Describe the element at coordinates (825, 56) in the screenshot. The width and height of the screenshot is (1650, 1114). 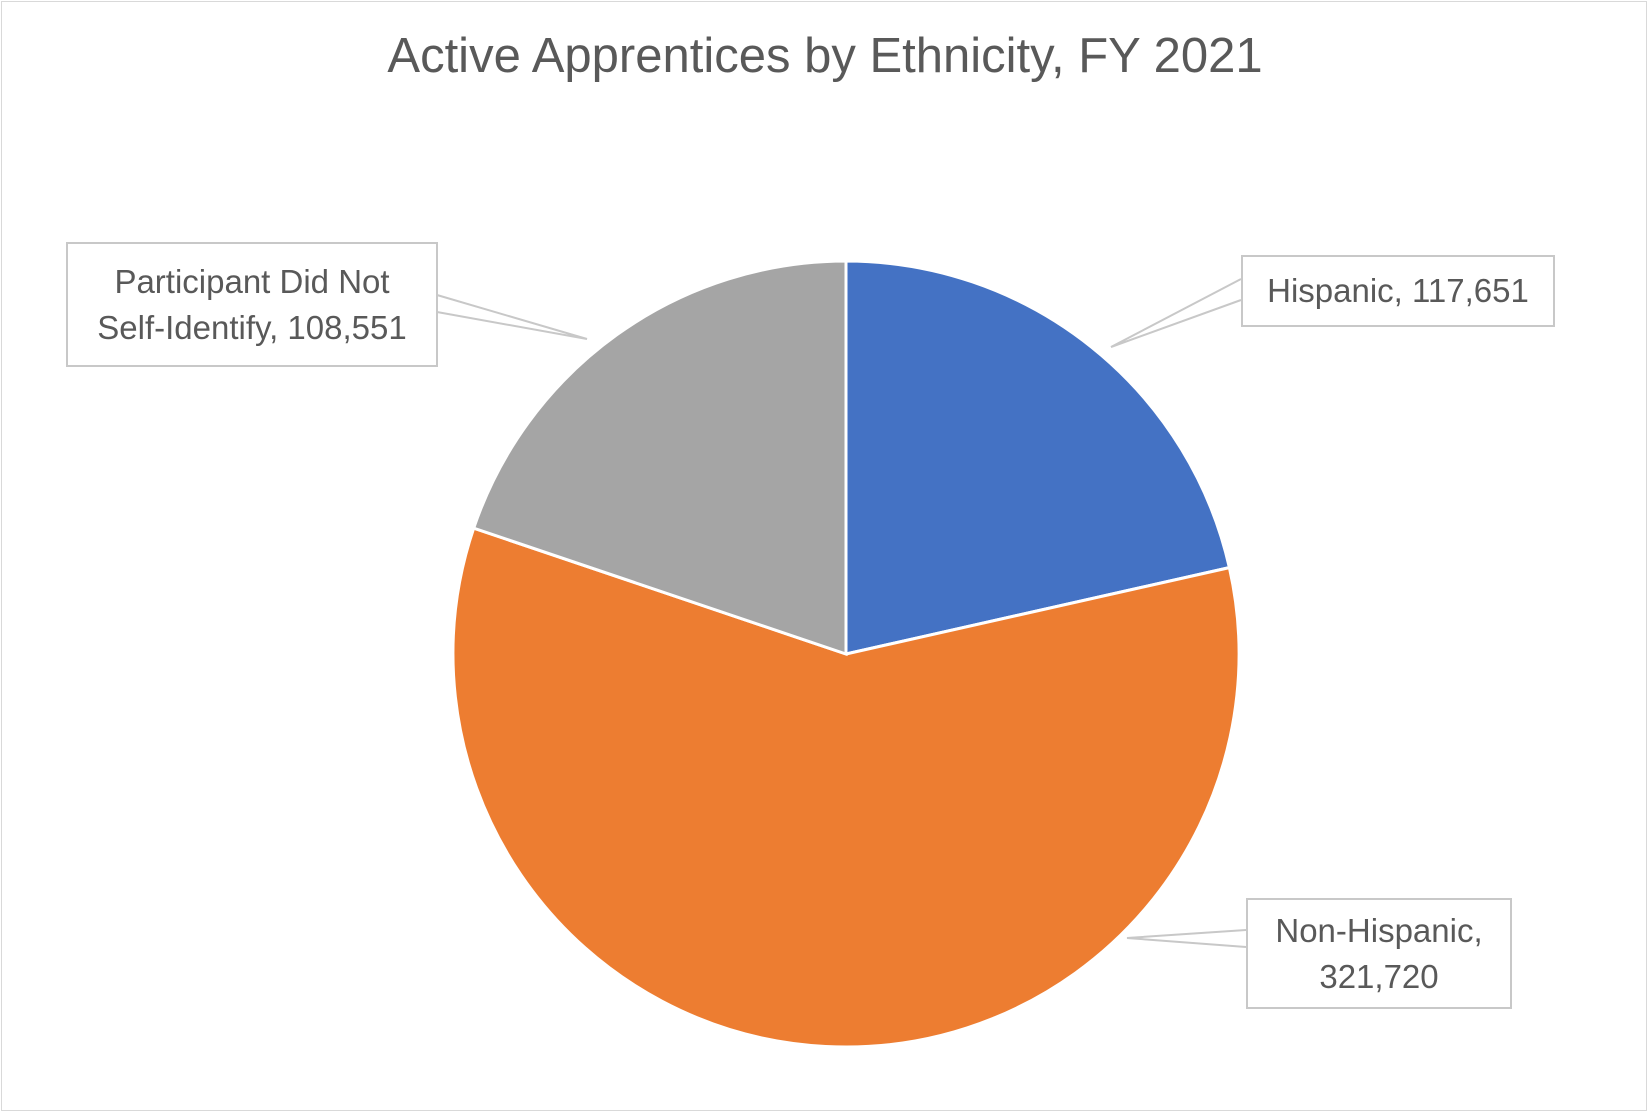
I see `chart-title: Active Apprentices by Ethnicity, FY 2021` at that location.